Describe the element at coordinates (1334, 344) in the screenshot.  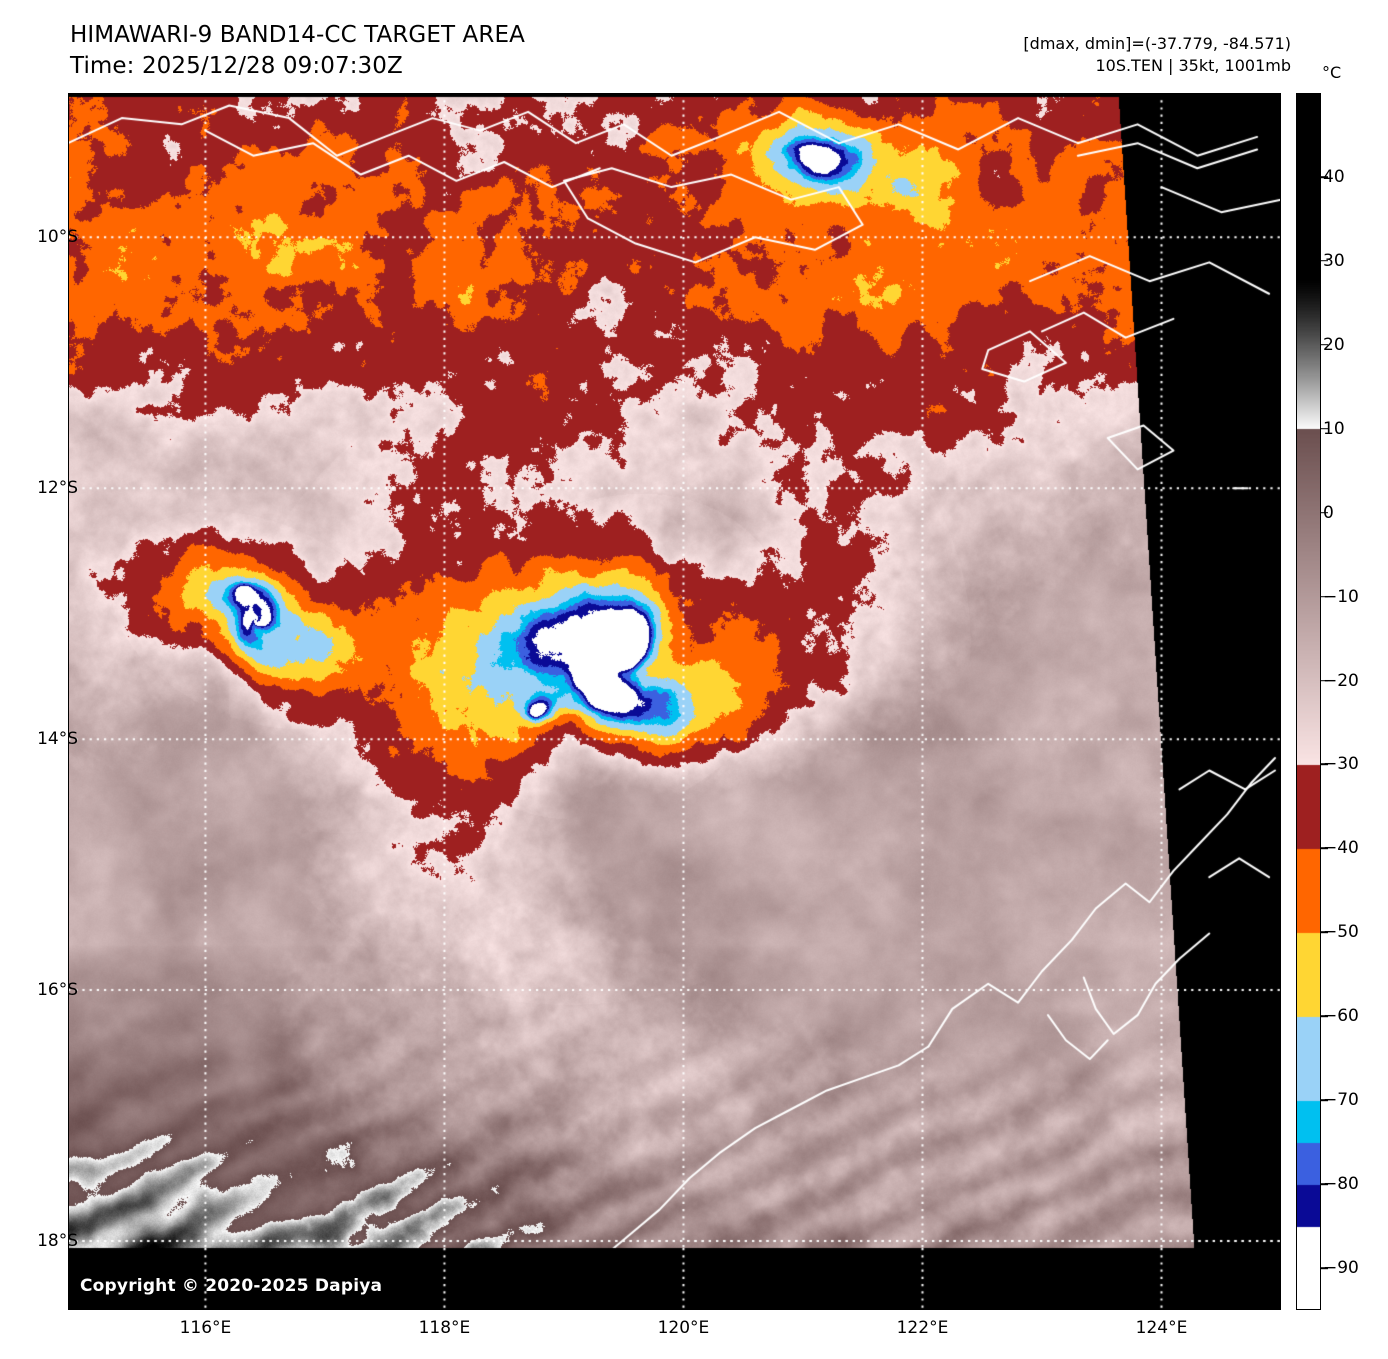
I see `colorbar-tick-label: 20` at that location.